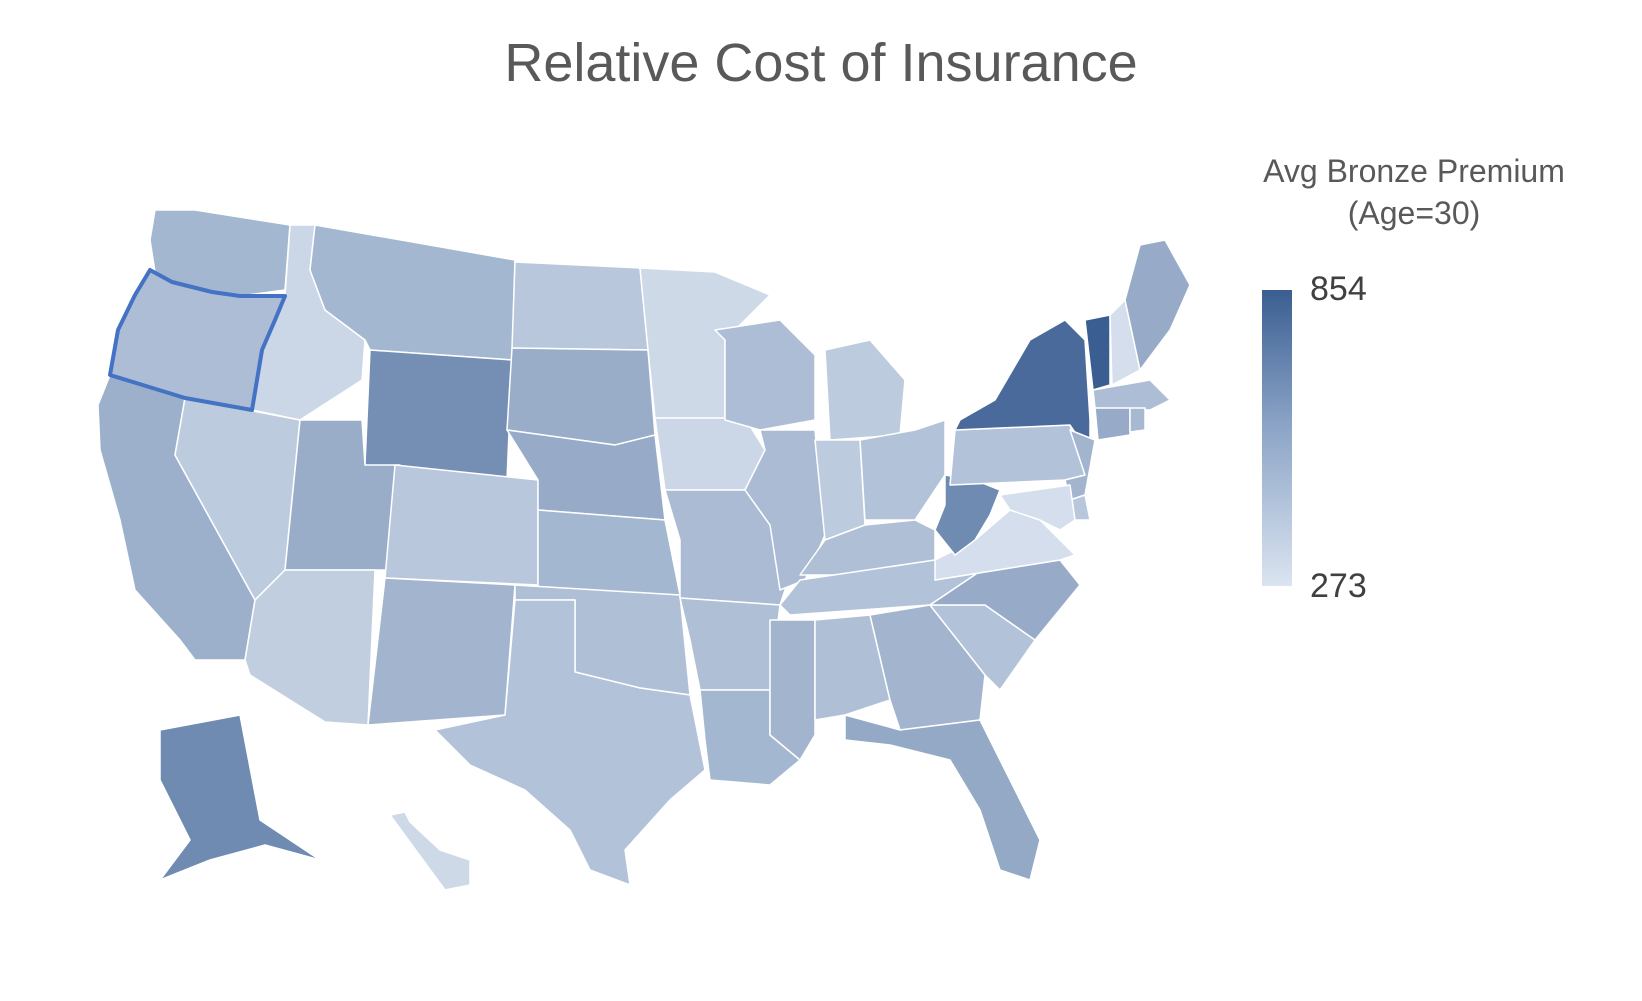 The height and width of the screenshot is (1001, 1642). Describe the element at coordinates (942, 797) in the screenshot. I see `state-fl` at that location.